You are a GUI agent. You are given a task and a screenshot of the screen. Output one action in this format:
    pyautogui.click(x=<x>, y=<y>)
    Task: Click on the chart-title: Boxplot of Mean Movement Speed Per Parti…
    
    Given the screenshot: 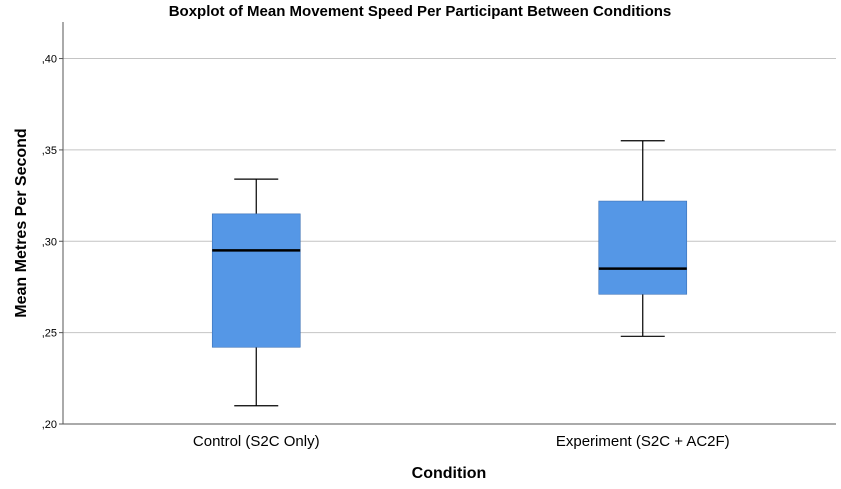 What is the action you would take?
    pyautogui.click(x=420, y=11)
    